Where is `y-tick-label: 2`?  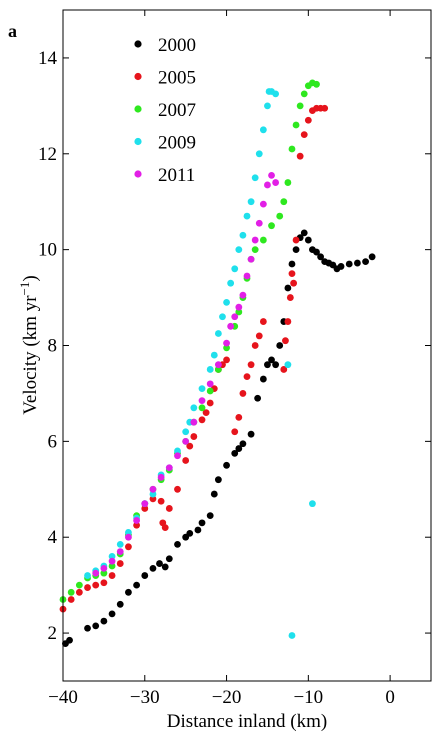
y-tick-label: 2 is located at coordinates (53, 633).